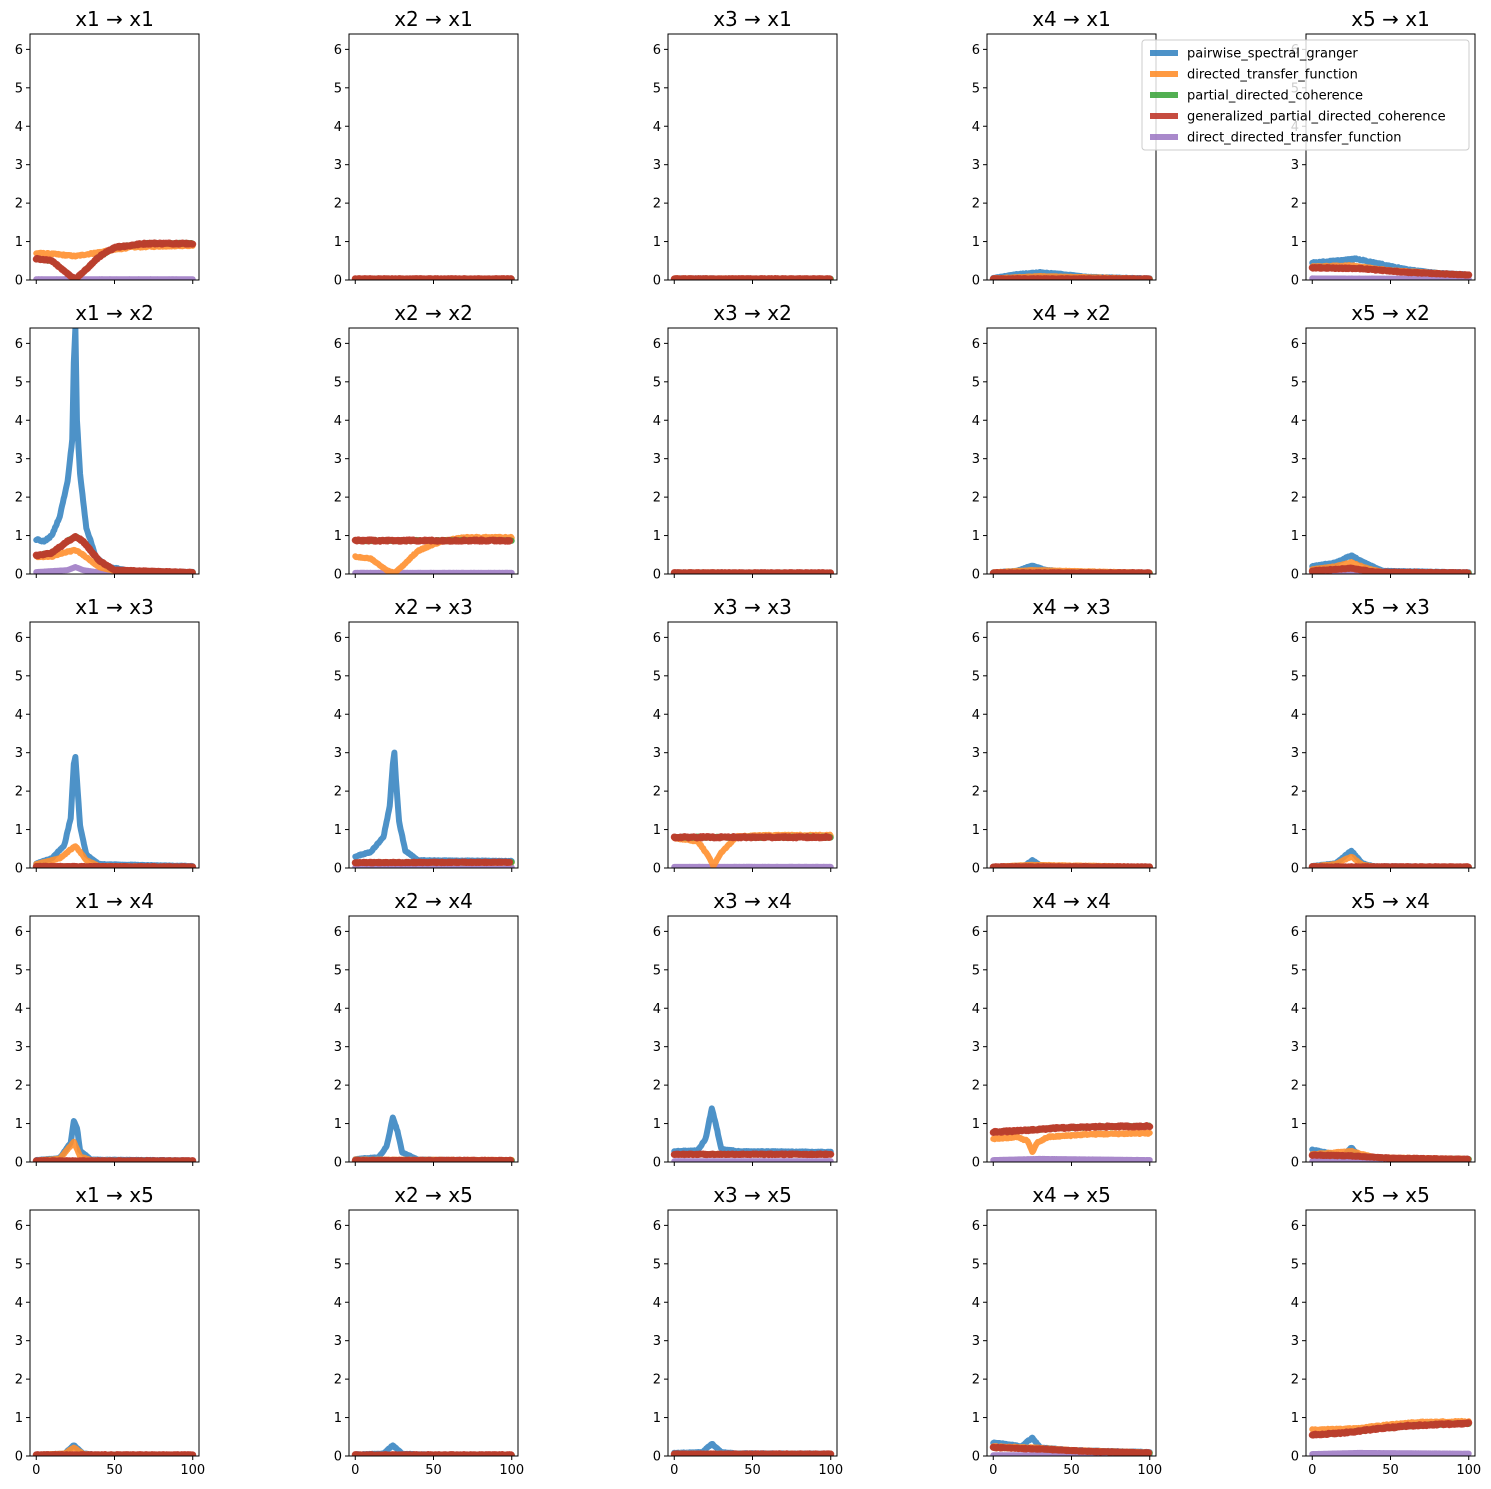 The height and width of the screenshot is (1489, 1491). I want to click on legend-label: directed_transfer_function, so click(1272, 75).